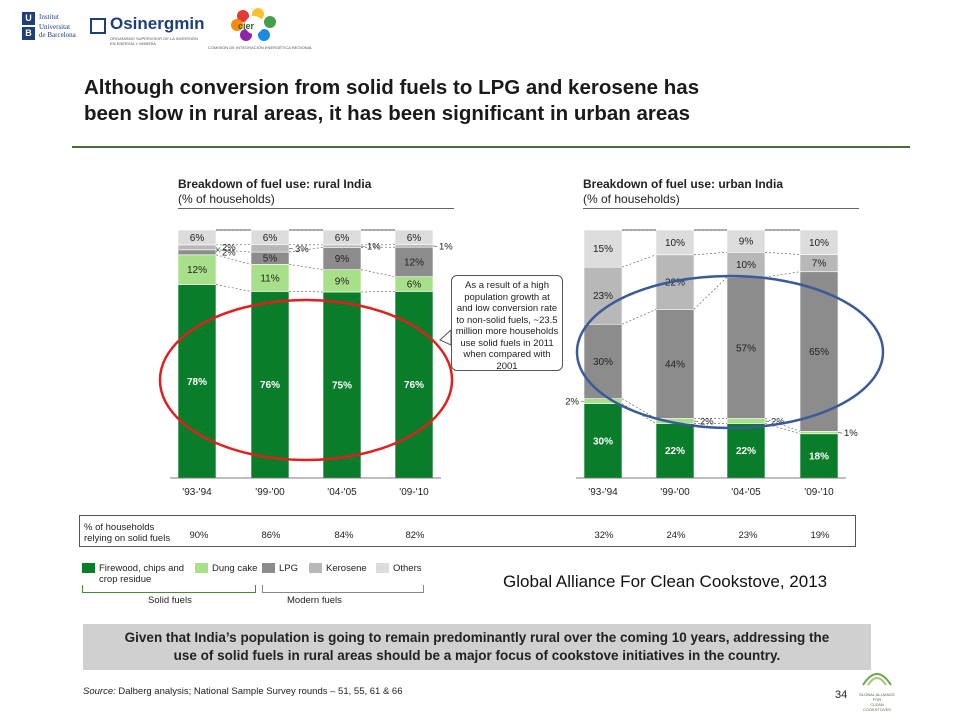 The height and width of the screenshot is (720, 960). I want to click on rural-data-label: 78%, so click(197, 382).